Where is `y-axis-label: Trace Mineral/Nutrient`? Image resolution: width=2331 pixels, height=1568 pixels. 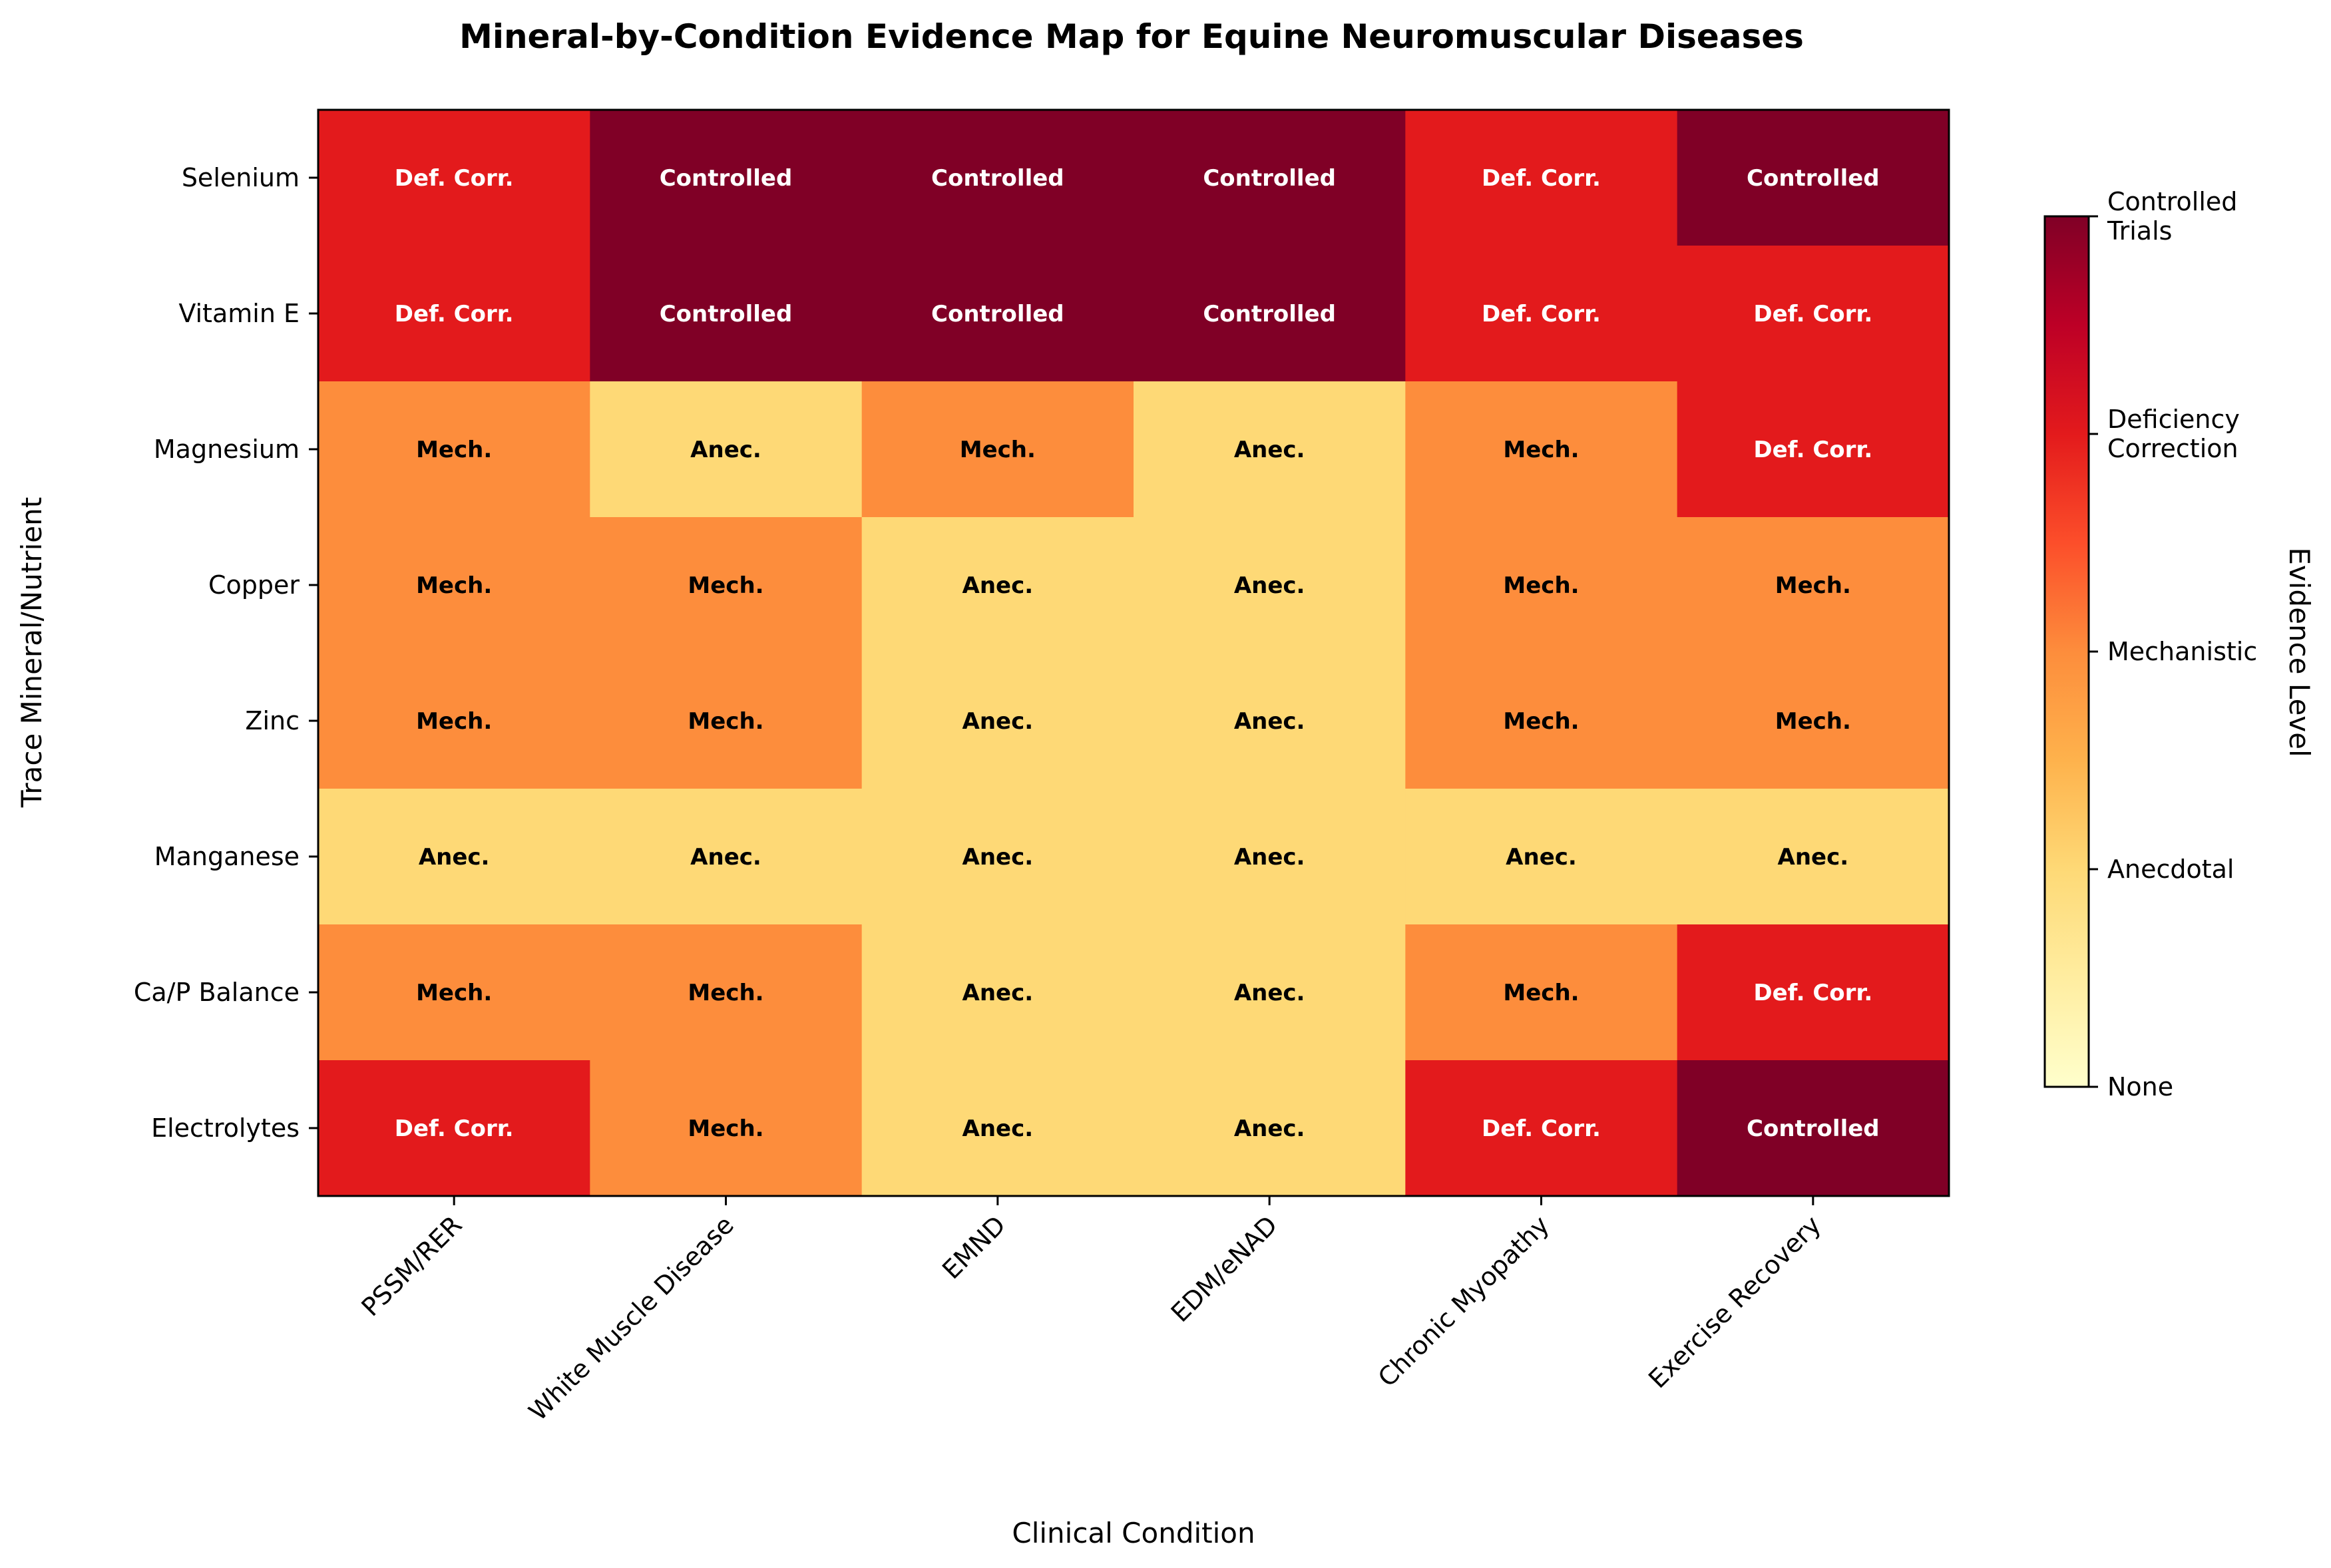 y-axis-label: Trace Mineral/Nutrient is located at coordinates (32, 652).